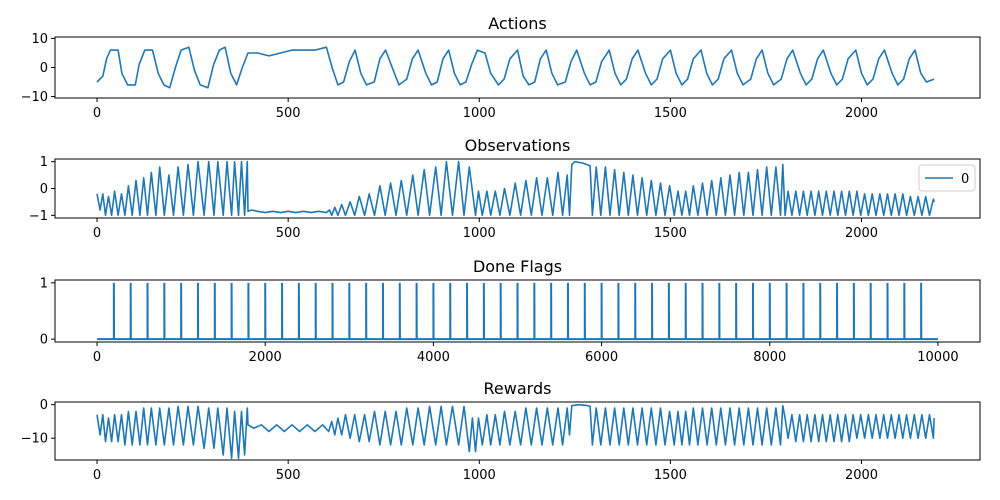  Describe the element at coordinates (518, 145) in the screenshot. I see `subplot-title: Observations` at that location.